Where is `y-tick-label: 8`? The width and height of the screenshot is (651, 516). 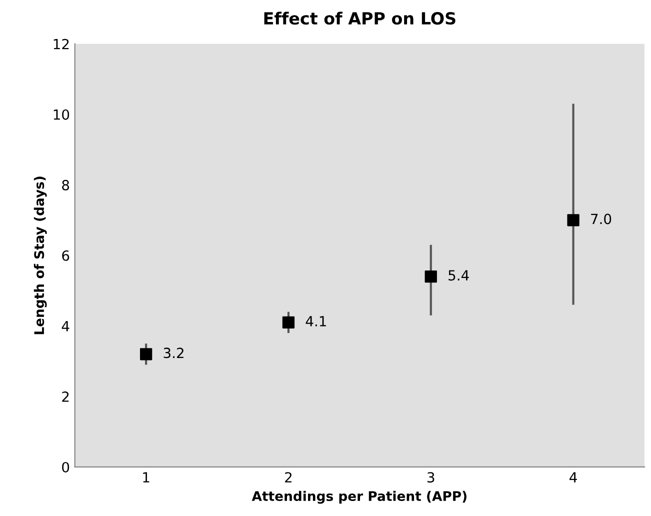
y-tick-label: 8 is located at coordinates (66, 185).